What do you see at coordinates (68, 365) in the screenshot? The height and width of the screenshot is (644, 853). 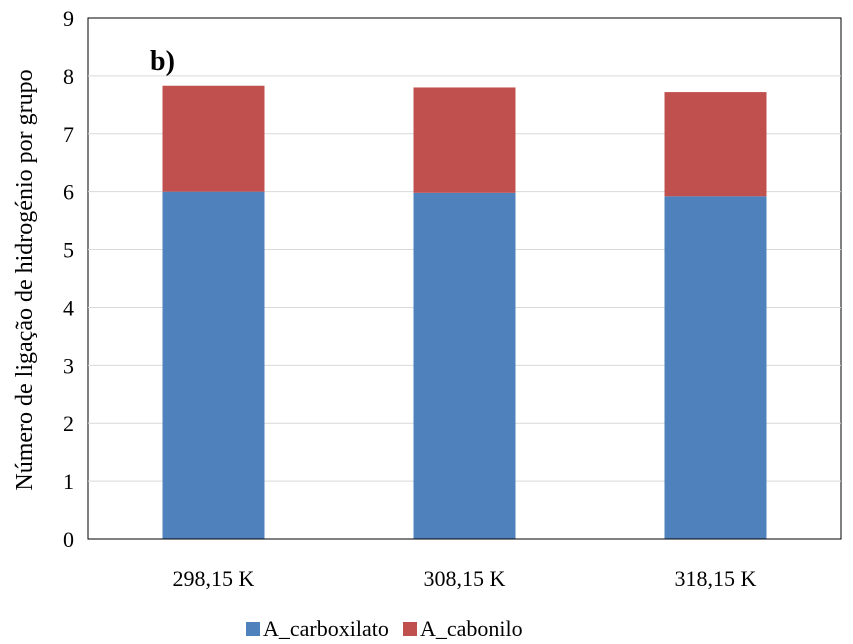 I see `y-tick-label: 3` at bounding box center [68, 365].